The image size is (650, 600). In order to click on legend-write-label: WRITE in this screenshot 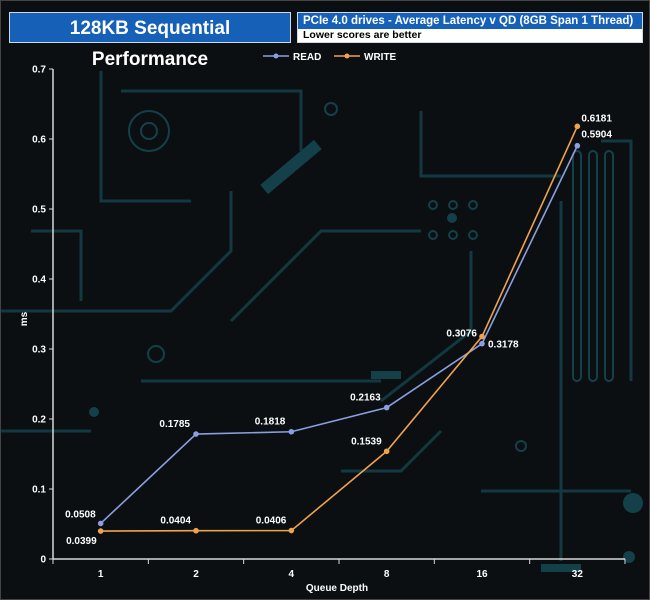, I will do `click(380, 57)`.